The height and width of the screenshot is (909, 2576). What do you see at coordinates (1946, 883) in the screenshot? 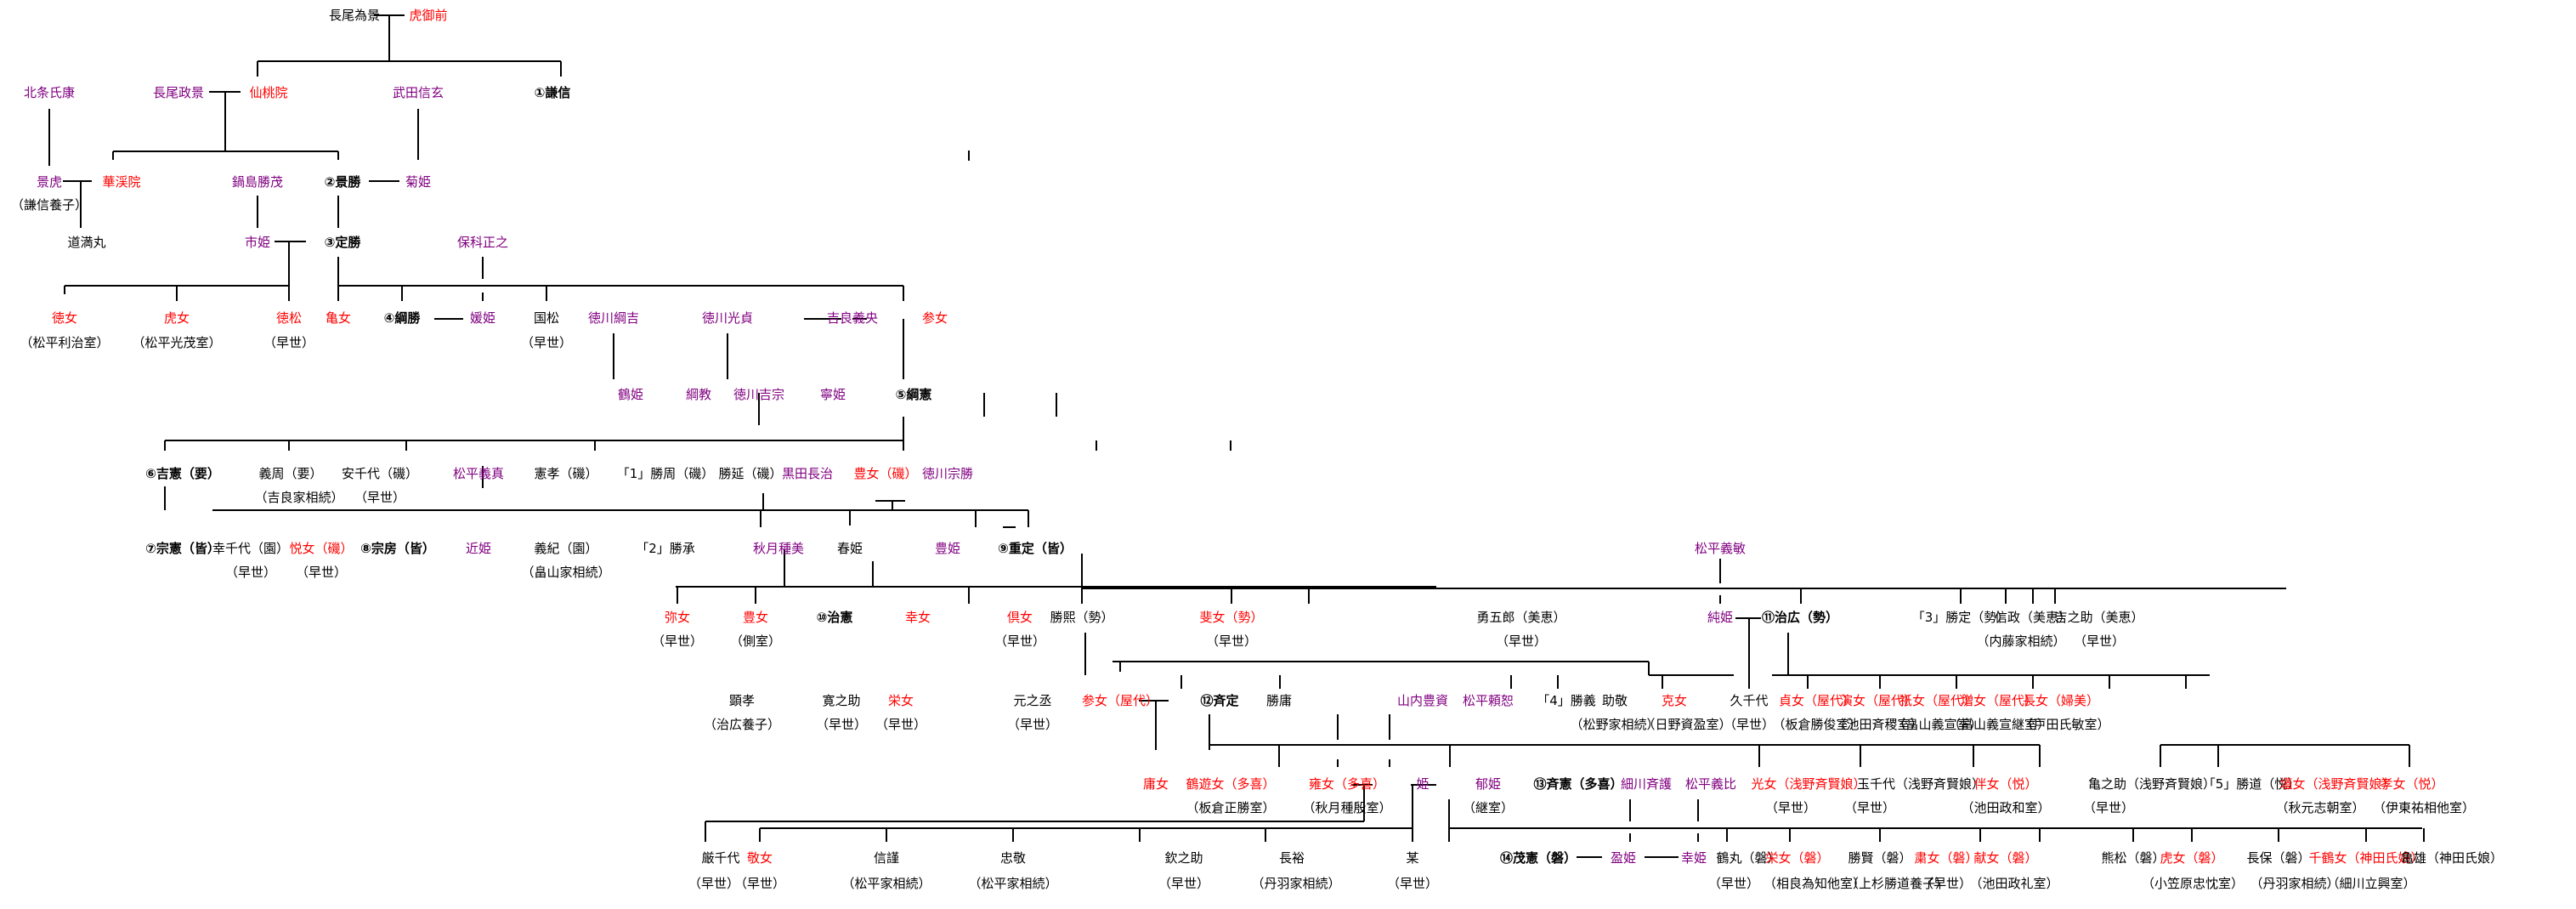
I see `note-shukujo: （早世）` at bounding box center [1946, 883].